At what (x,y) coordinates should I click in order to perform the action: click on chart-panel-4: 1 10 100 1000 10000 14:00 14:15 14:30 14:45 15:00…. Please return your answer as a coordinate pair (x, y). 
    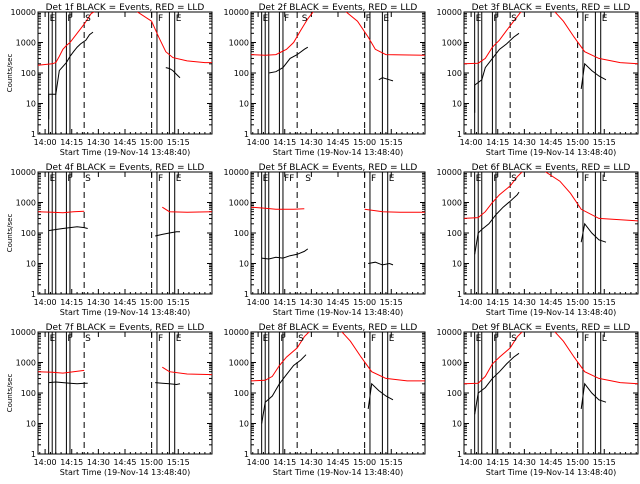
    Looking at the image, I should click on (109, 240).